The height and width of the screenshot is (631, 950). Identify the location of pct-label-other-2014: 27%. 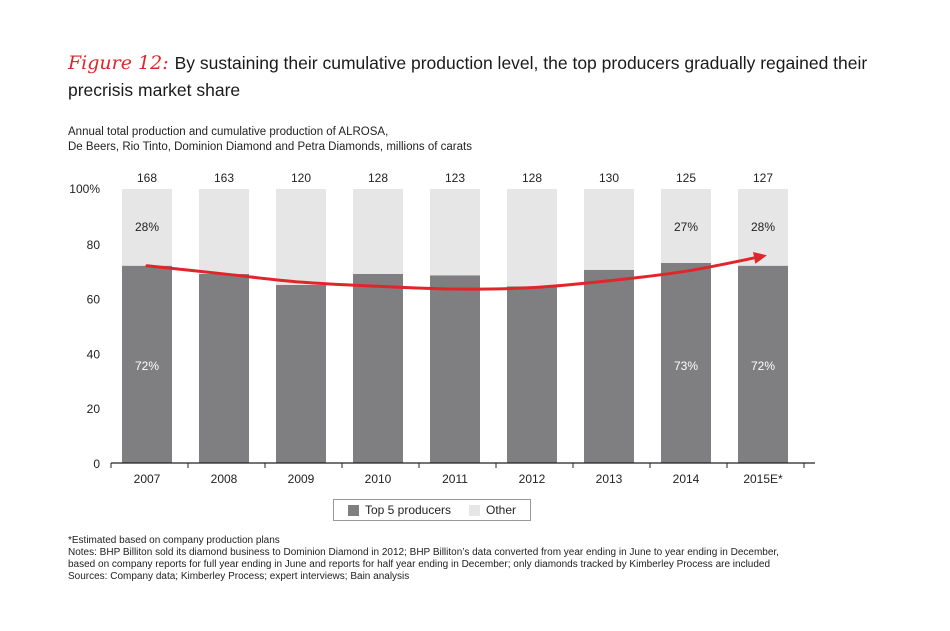
(686, 227).